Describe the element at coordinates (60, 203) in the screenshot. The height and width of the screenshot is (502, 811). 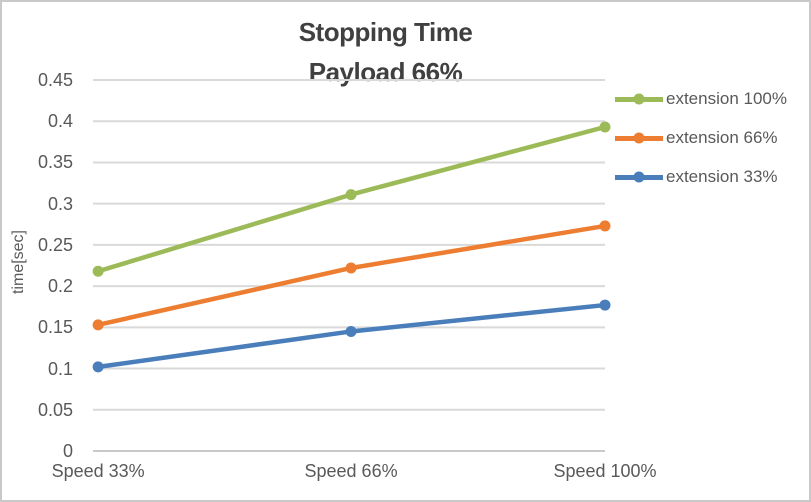
I see `y-tick-label: 0.3` at that location.